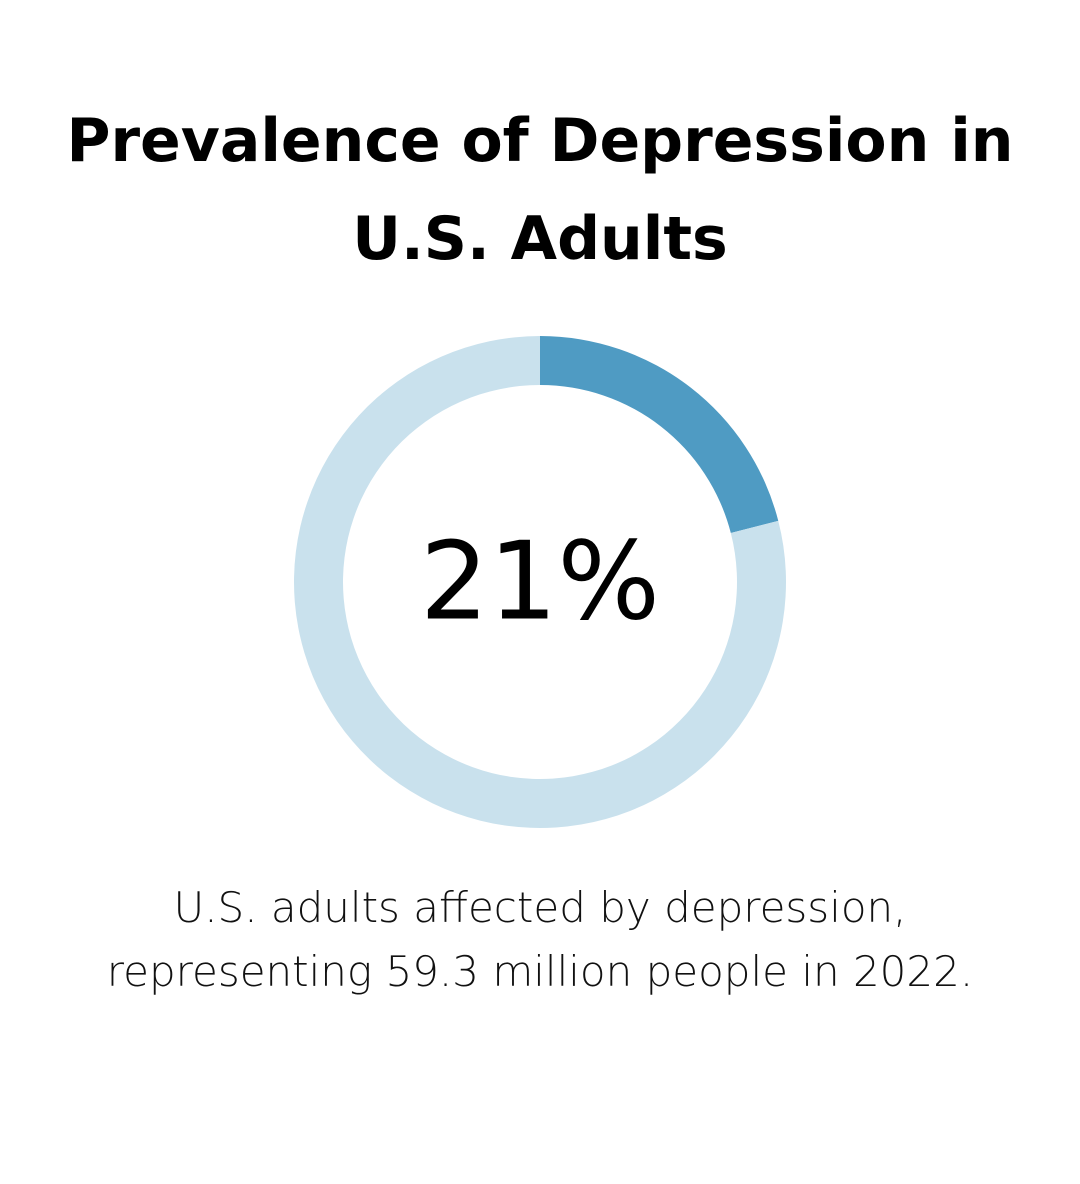 Image resolution: width=1080 pixels, height=1184 pixels. I want to click on donut-center-value: 21%, so click(540, 582).